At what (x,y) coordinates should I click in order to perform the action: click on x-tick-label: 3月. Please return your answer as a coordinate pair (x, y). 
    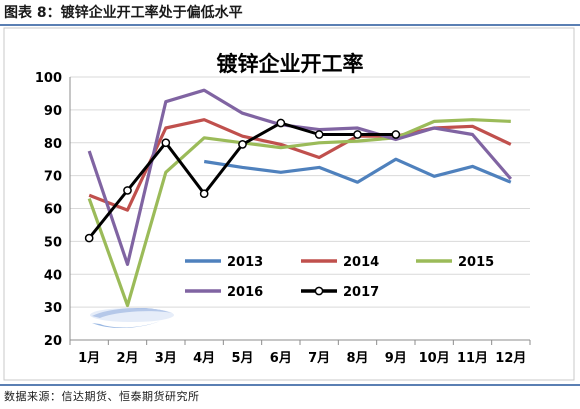
    Looking at the image, I should click on (166, 358).